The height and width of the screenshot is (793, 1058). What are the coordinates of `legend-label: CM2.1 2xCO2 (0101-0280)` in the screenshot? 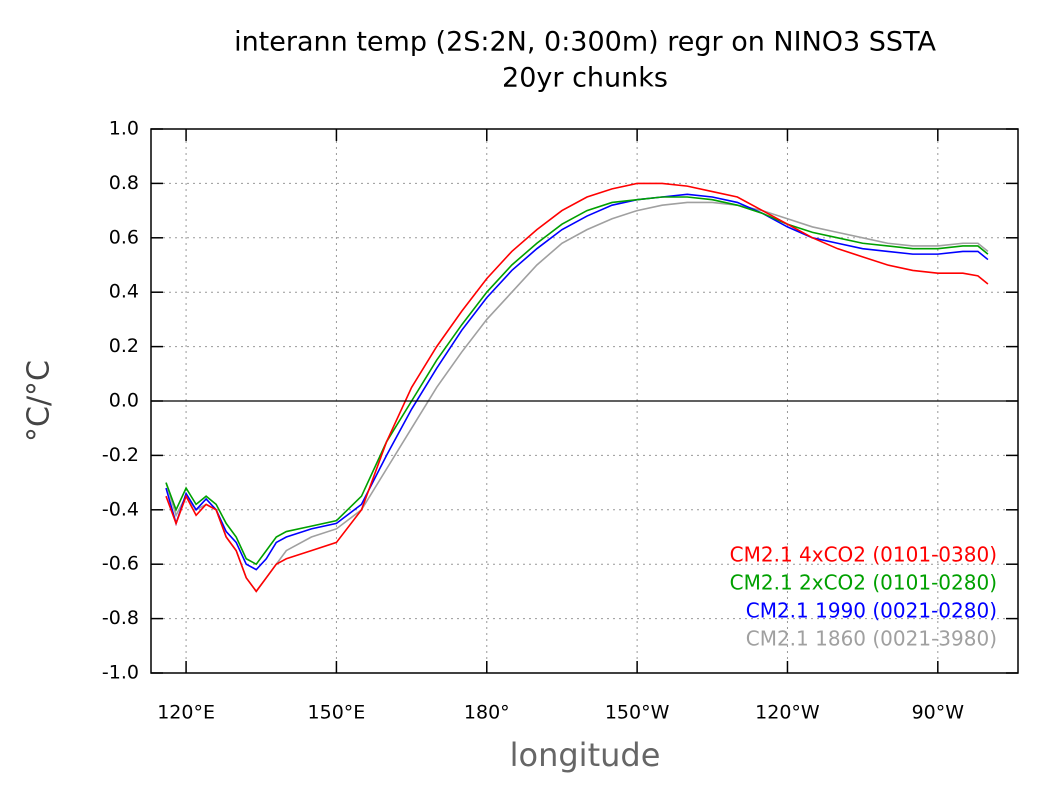 It's located at (863, 583).